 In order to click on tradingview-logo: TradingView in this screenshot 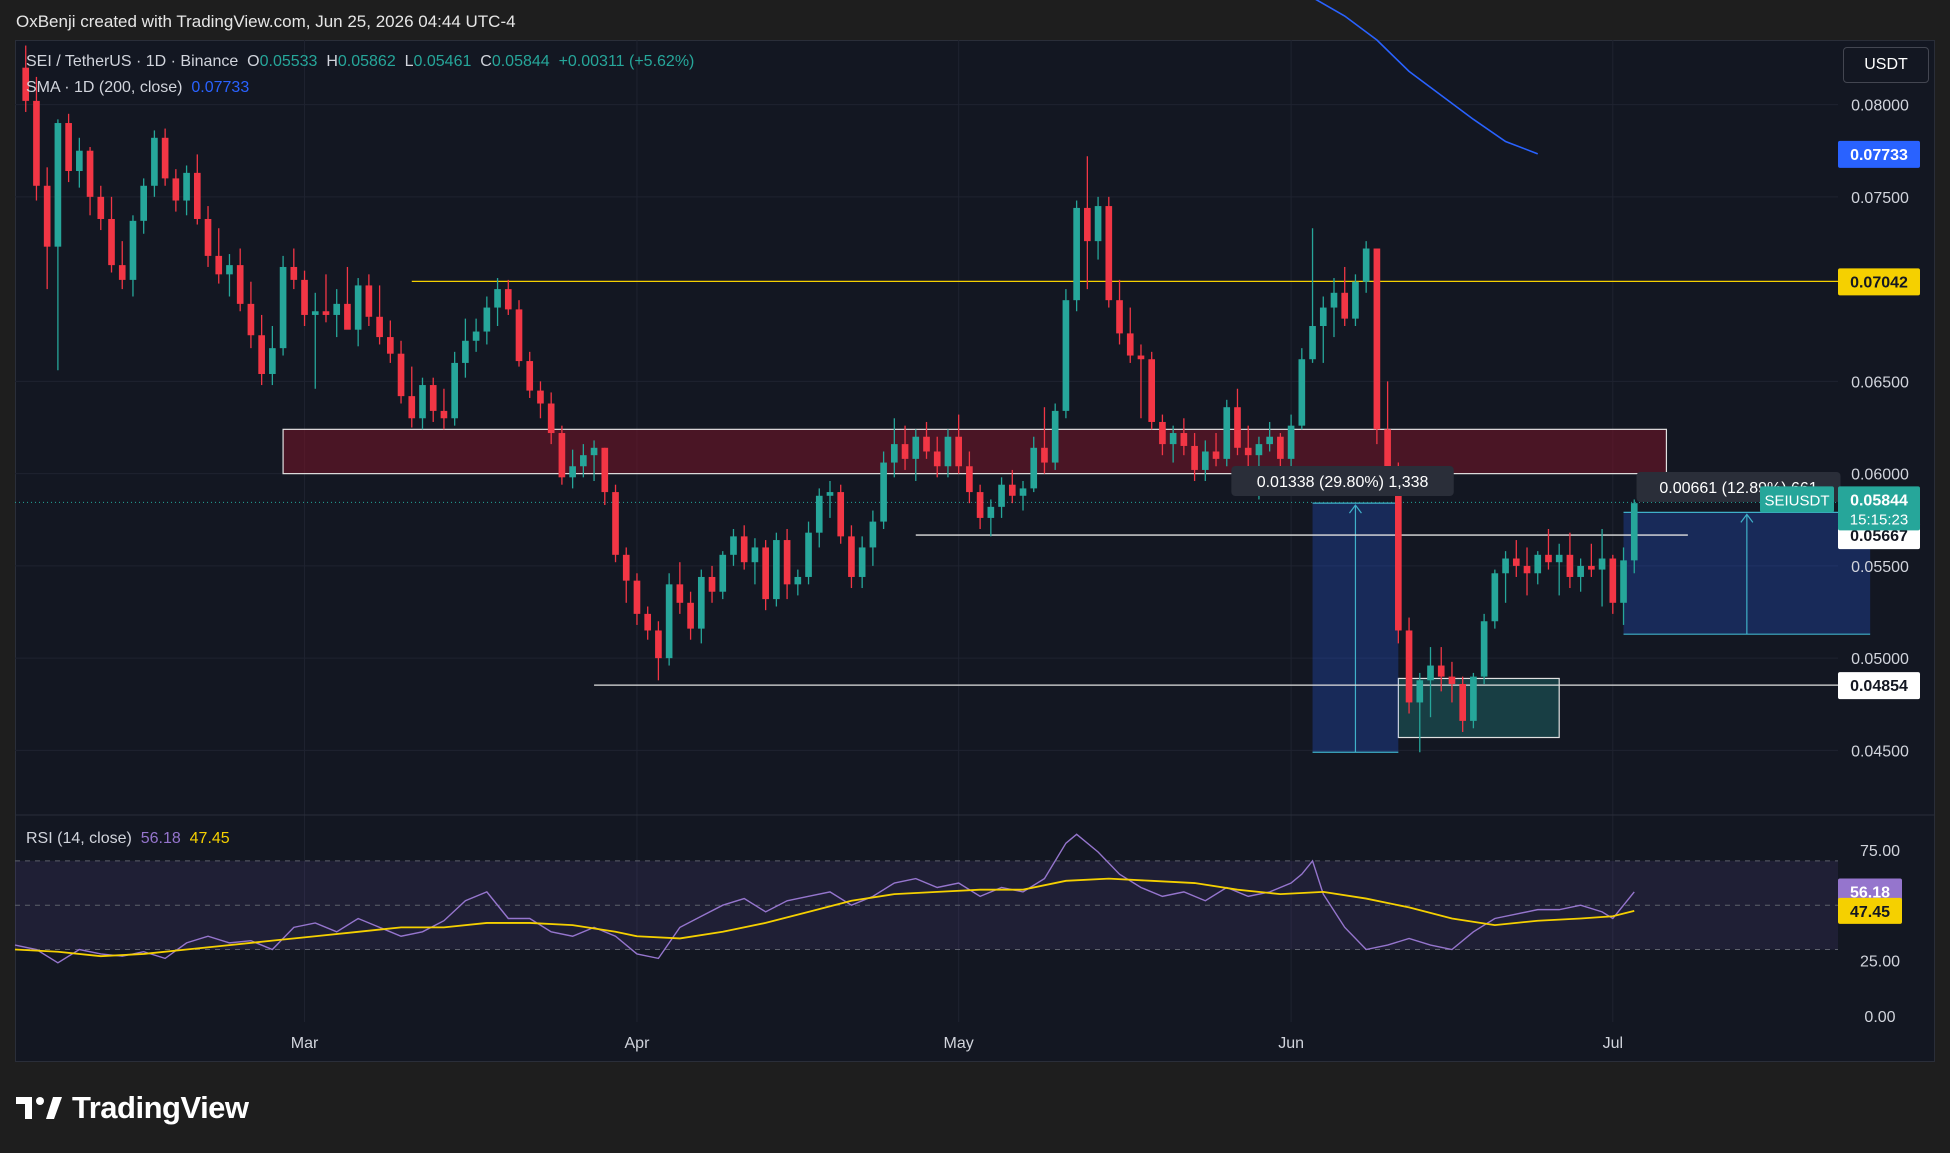, I will do `click(132, 1108)`.